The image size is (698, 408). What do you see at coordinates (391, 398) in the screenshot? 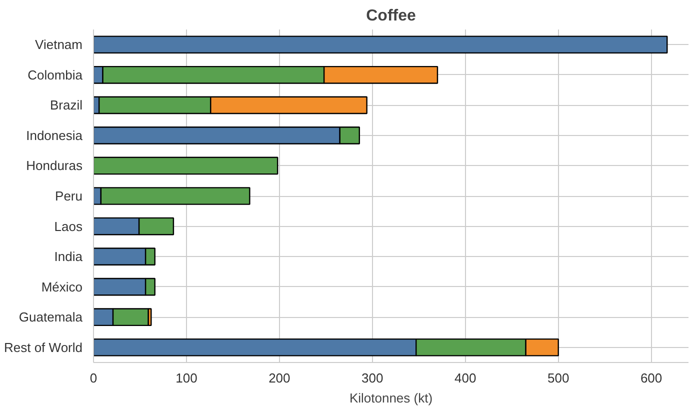
I see `x-axis-title: Kilotonnes (kt)` at bounding box center [391, 398].